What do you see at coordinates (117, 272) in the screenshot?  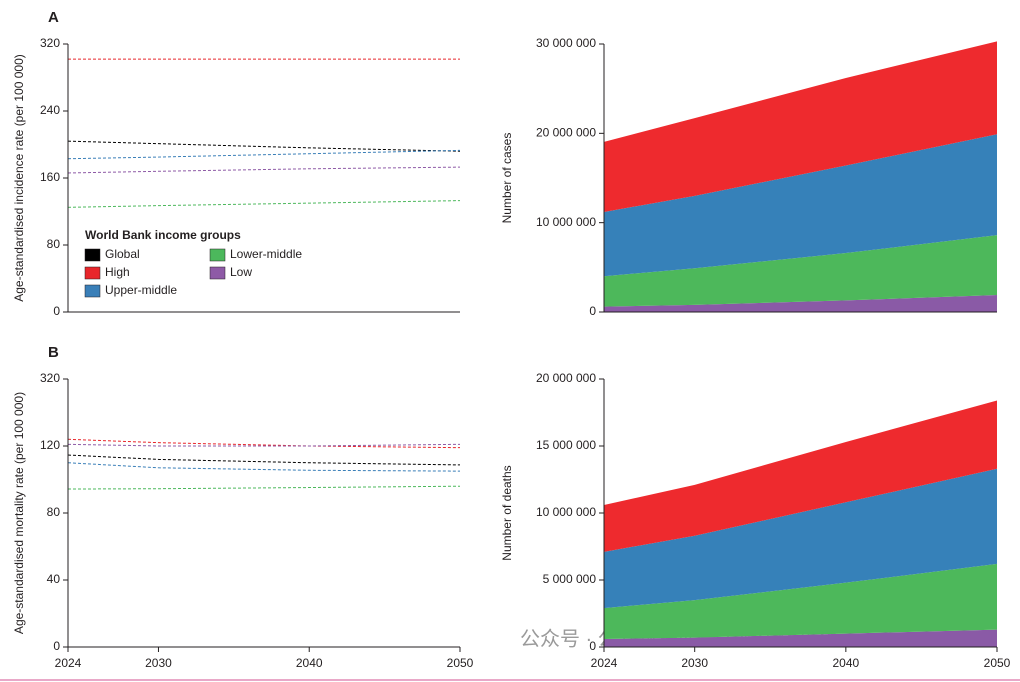 I see `legend-label: High` at bounding box center [117, 272].